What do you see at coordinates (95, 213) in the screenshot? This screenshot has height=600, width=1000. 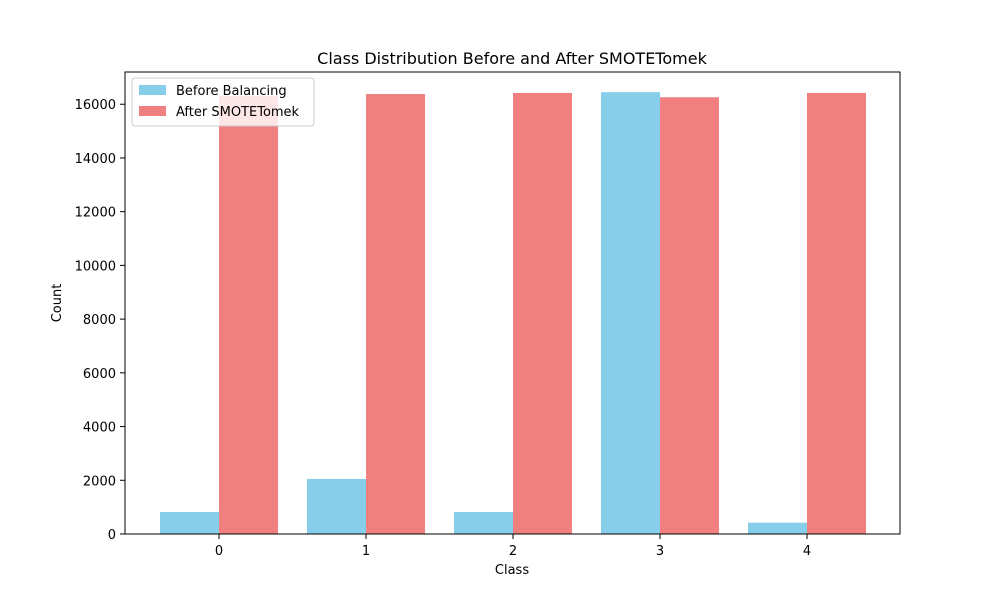 I see `y-tick-label: 12000` at bounding box center [95, 213].